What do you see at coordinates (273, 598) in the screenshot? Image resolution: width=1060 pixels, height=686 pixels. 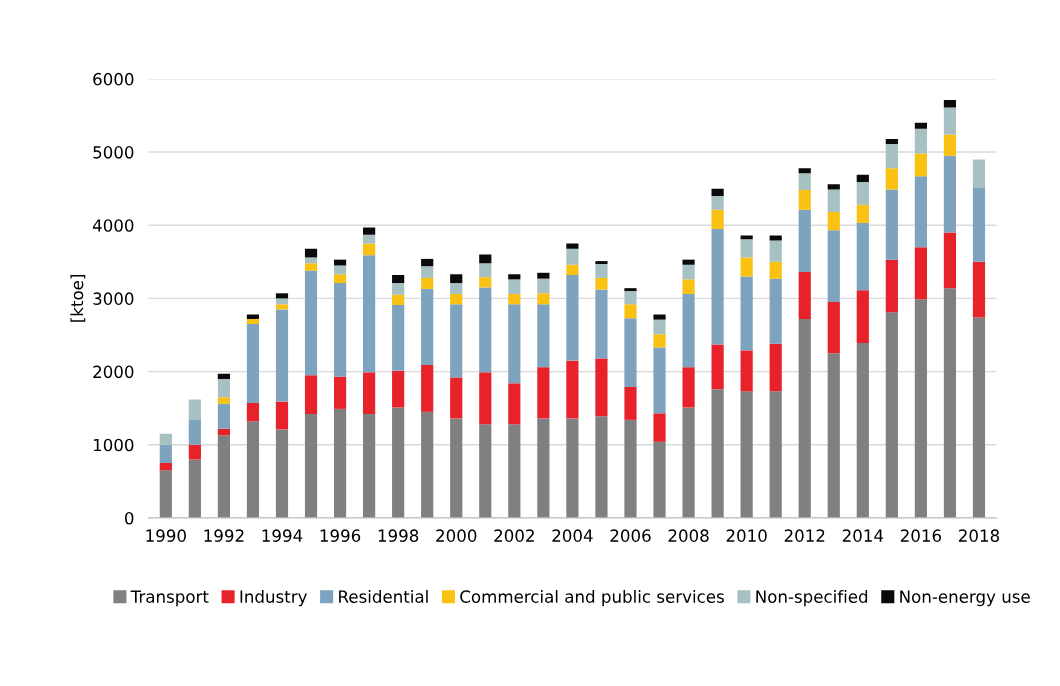 I see `legend-label: Industry` at bounding box center [273, 598].